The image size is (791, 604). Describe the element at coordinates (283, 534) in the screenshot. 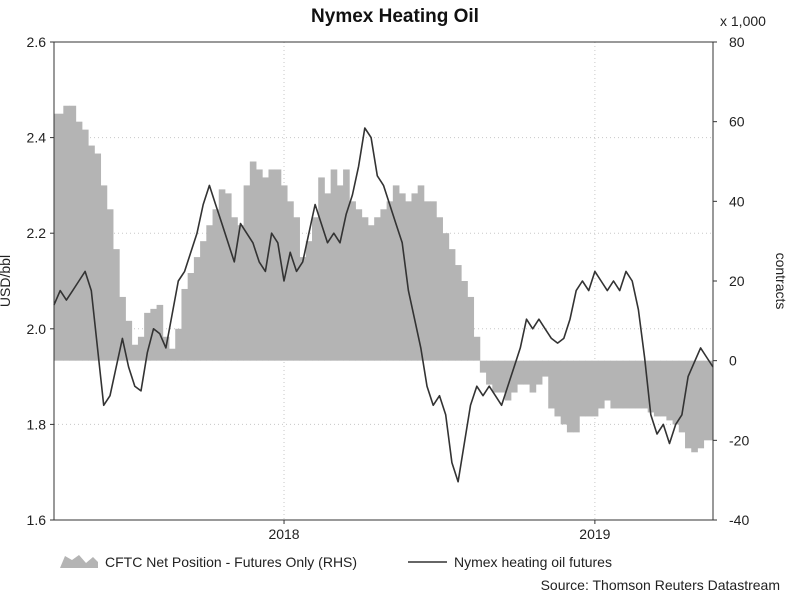

I see `x-tick-label: 2018` at that location.